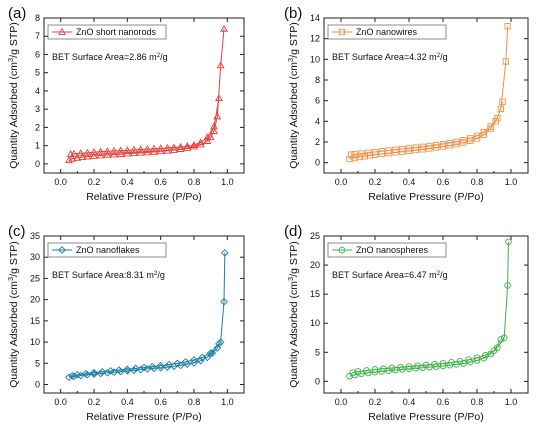 This screenshot has width=550, height=440. What do you see at coordinates (35, 257) in the screenshot?
I see `y-tick-label: 30` at bounding box center [35, 257].